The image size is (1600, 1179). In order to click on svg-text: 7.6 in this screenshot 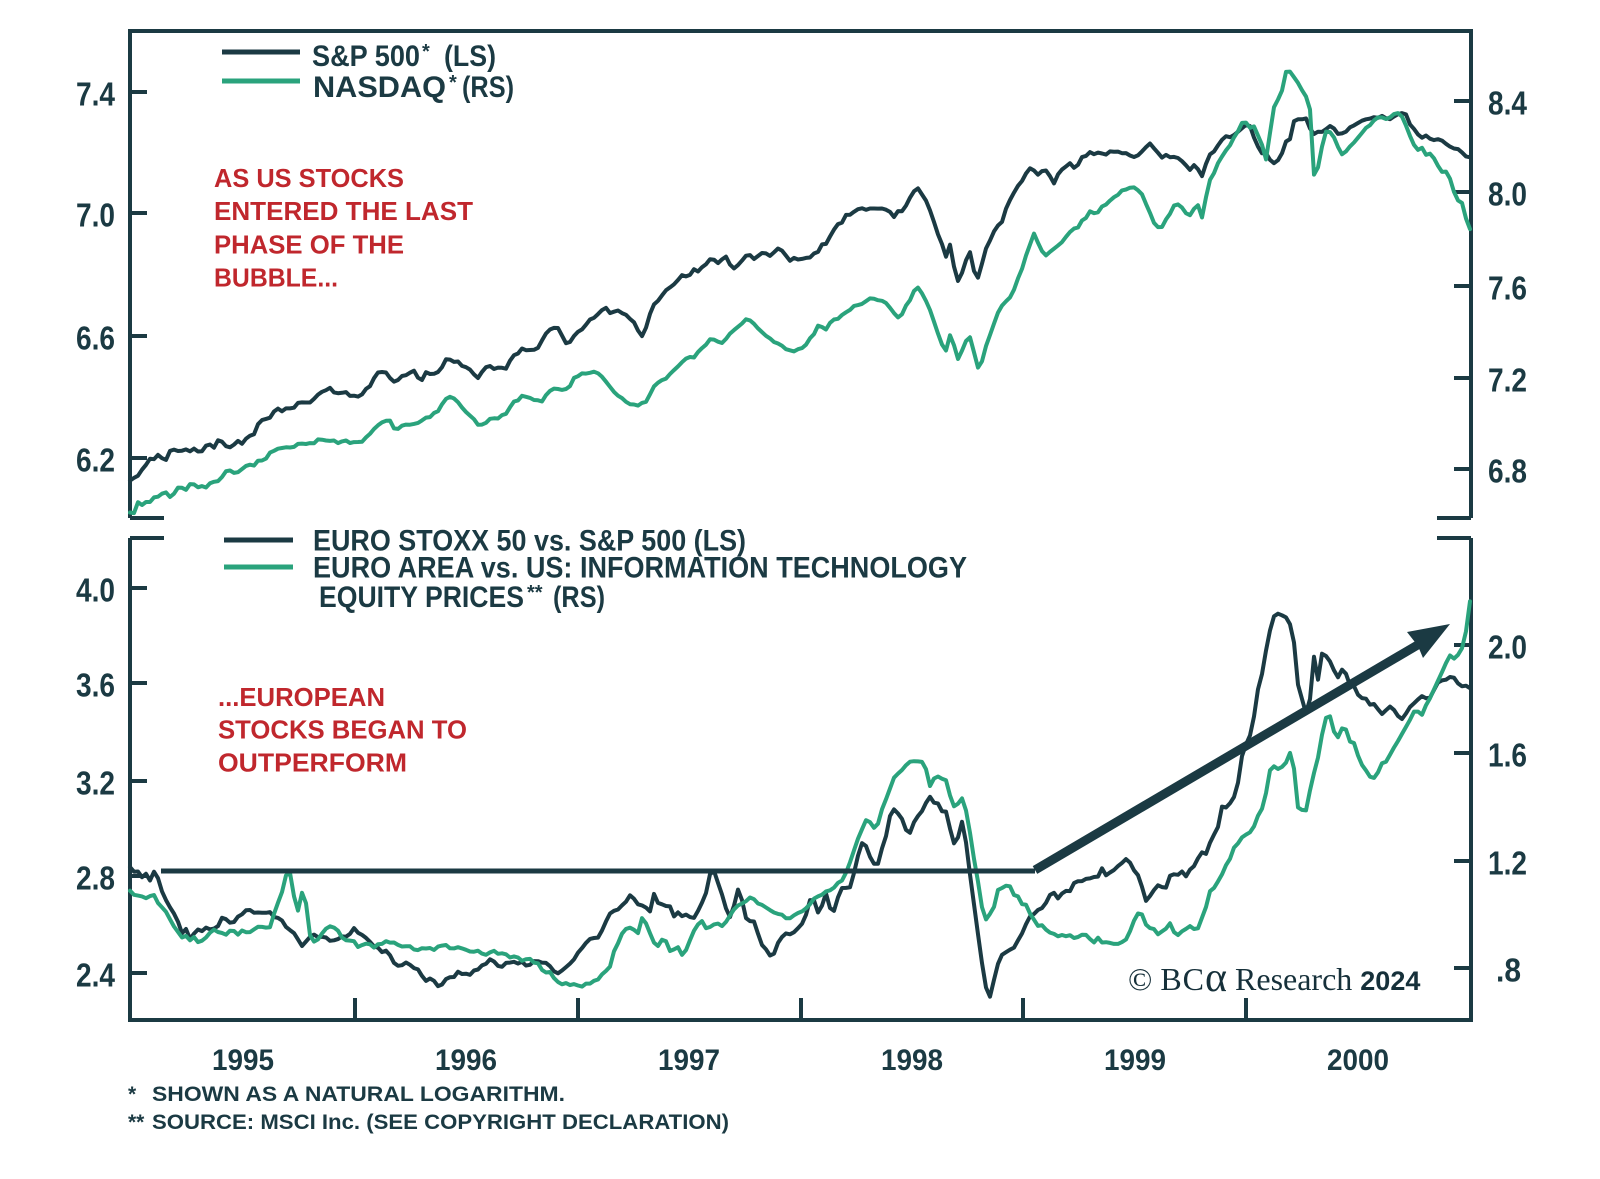, I will do `click(1507, 288)`.